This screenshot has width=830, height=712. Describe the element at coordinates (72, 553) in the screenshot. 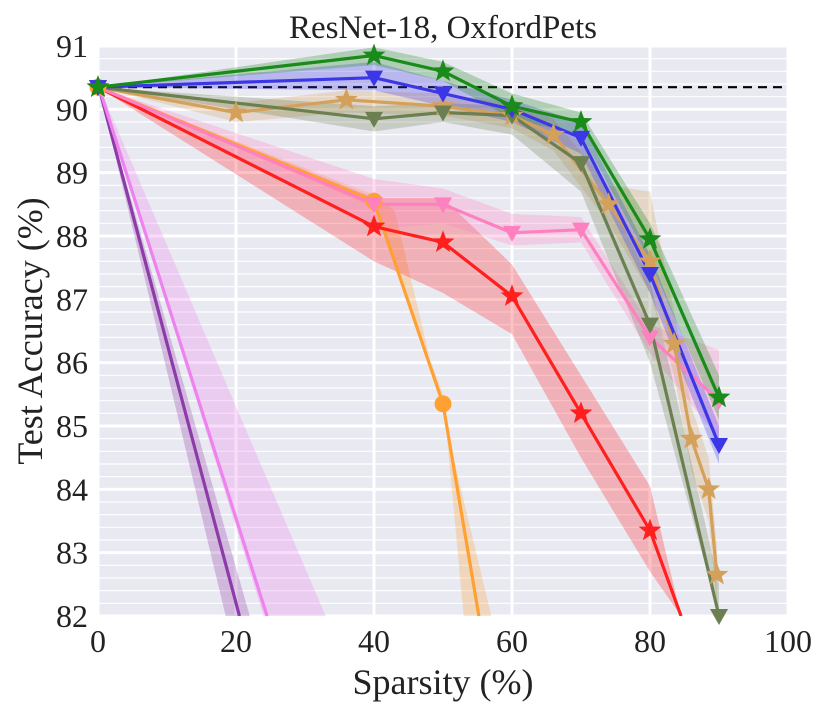

I see `y-tick-label: 83` at that location.